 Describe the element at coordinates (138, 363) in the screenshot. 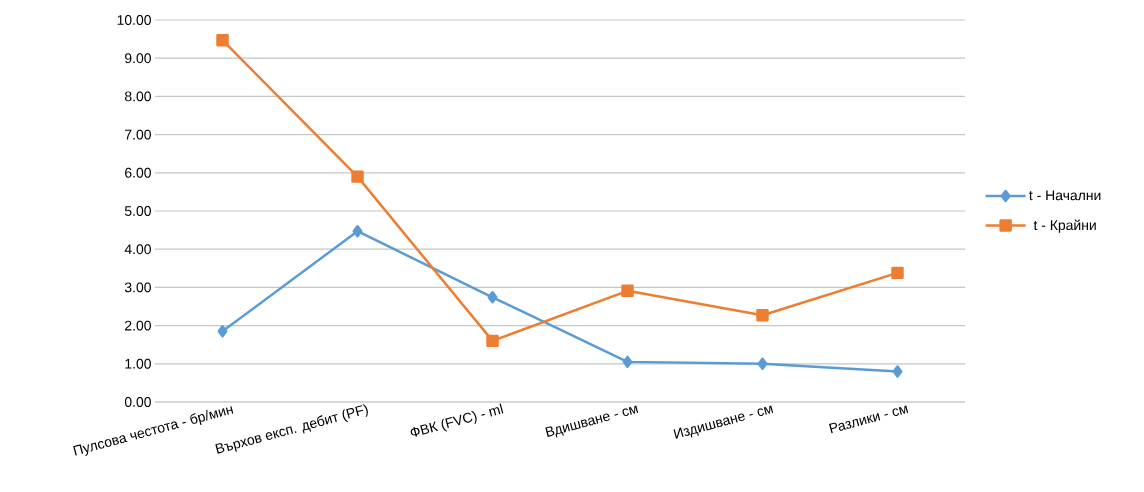

I see `y-tick-label: 1.00` at that location.